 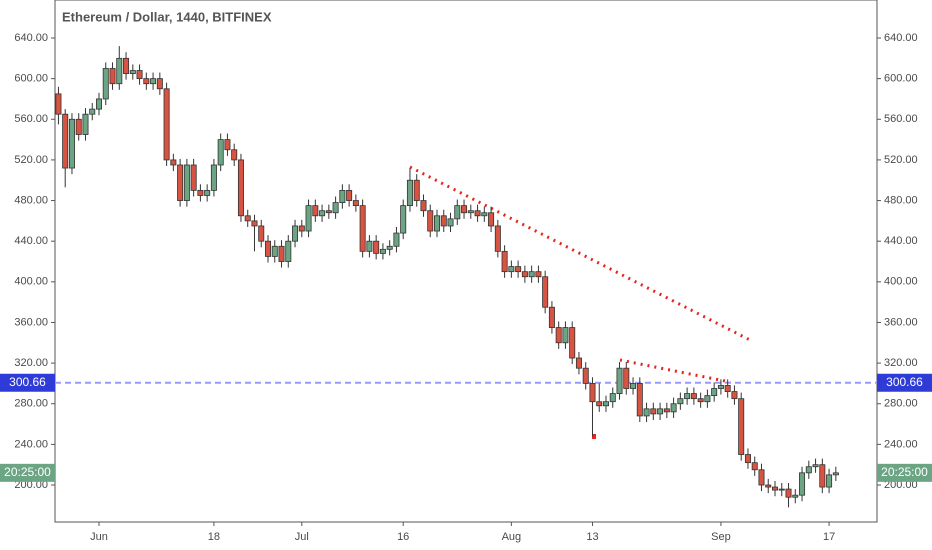 What do you see at coordinates (901, 444) in the screenshot?
I see `y-tick-label: 240.00` at bounding box center [901, 444].